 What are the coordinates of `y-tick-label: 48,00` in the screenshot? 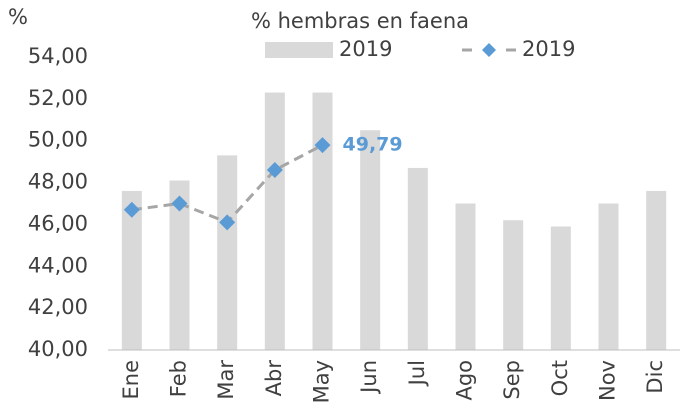 It's located at (58, 182).